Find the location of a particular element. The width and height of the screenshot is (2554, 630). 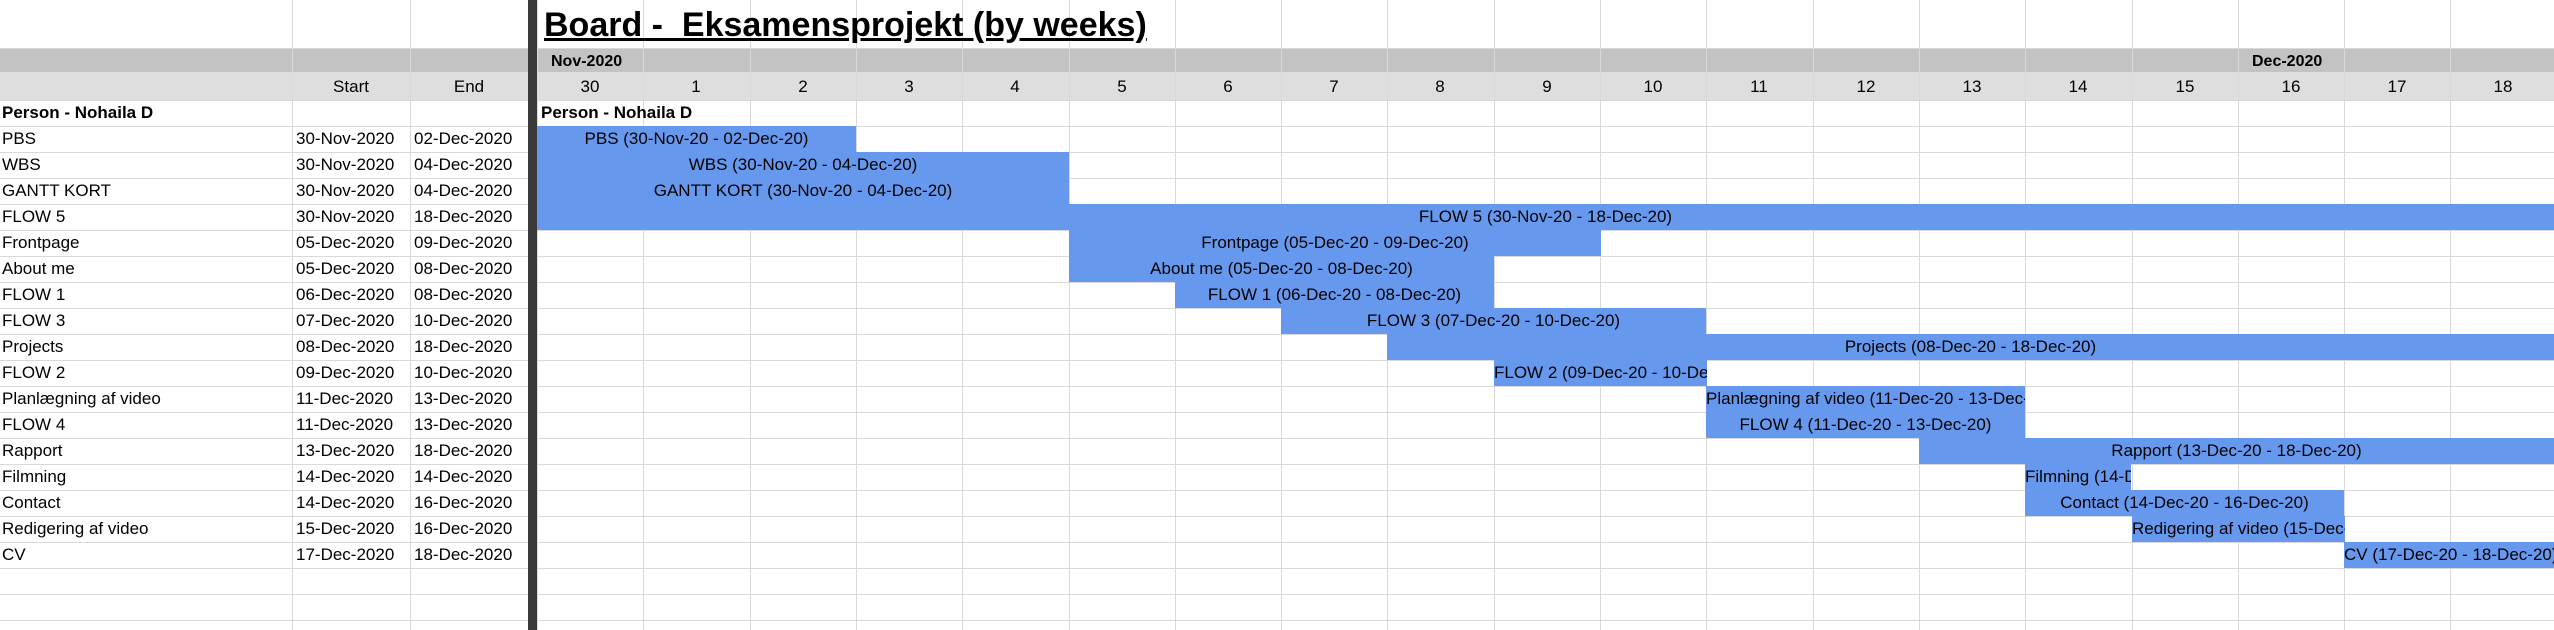

task-end-date: 14-Dec-2020 is located at coordinates (463, 476).